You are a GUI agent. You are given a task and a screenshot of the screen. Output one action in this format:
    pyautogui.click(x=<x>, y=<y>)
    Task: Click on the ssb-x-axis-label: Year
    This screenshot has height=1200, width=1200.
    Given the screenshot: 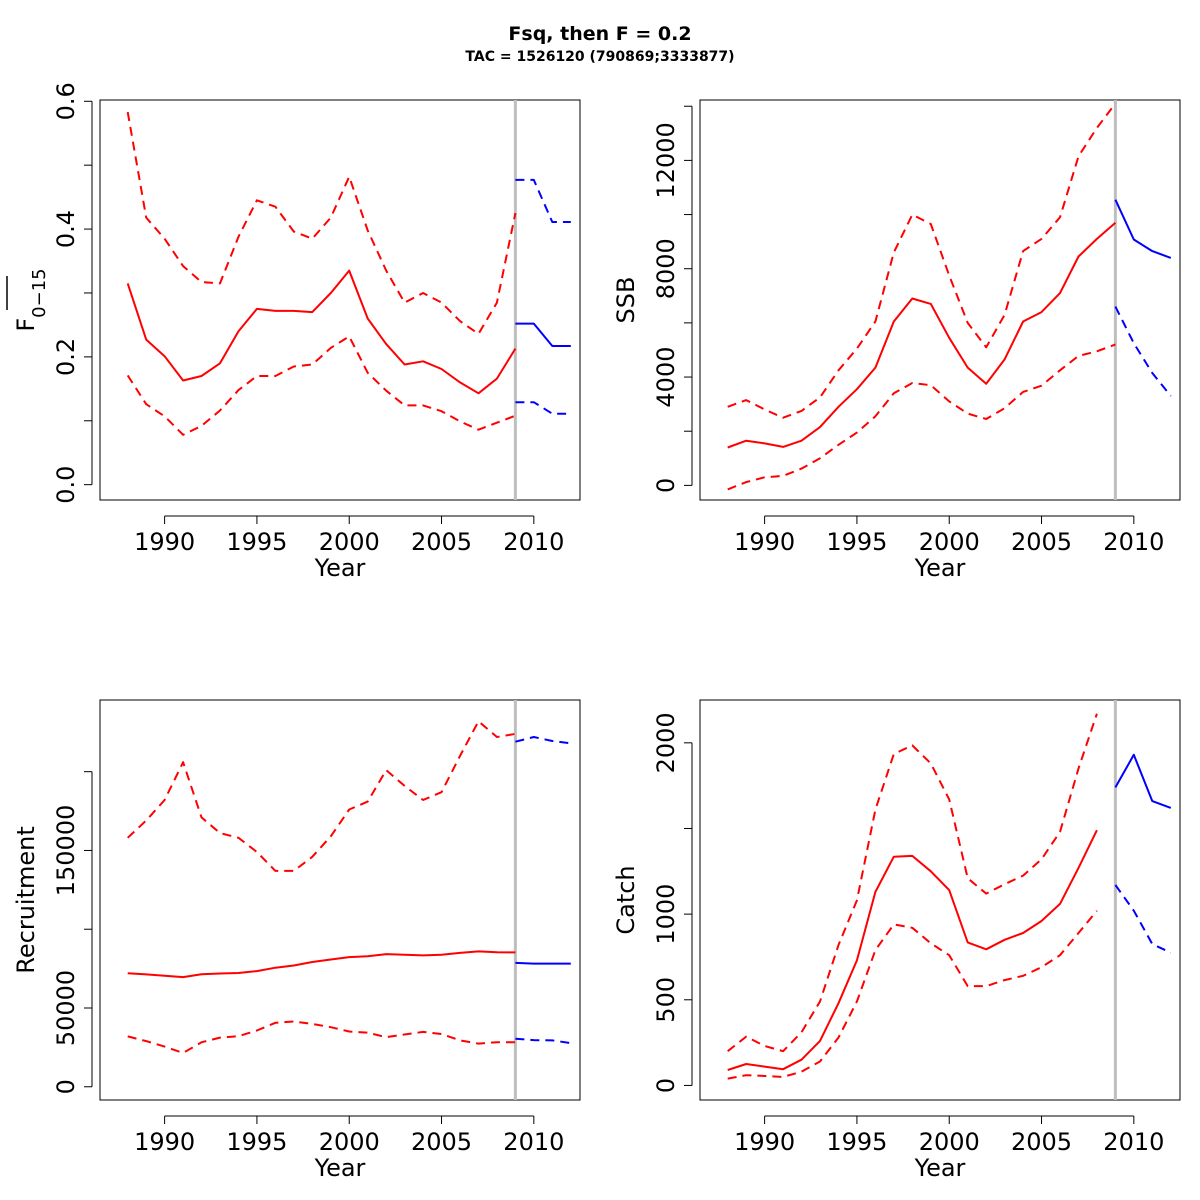 What is the action you would take?
    pyautogui.click(x=940, y=568)
    